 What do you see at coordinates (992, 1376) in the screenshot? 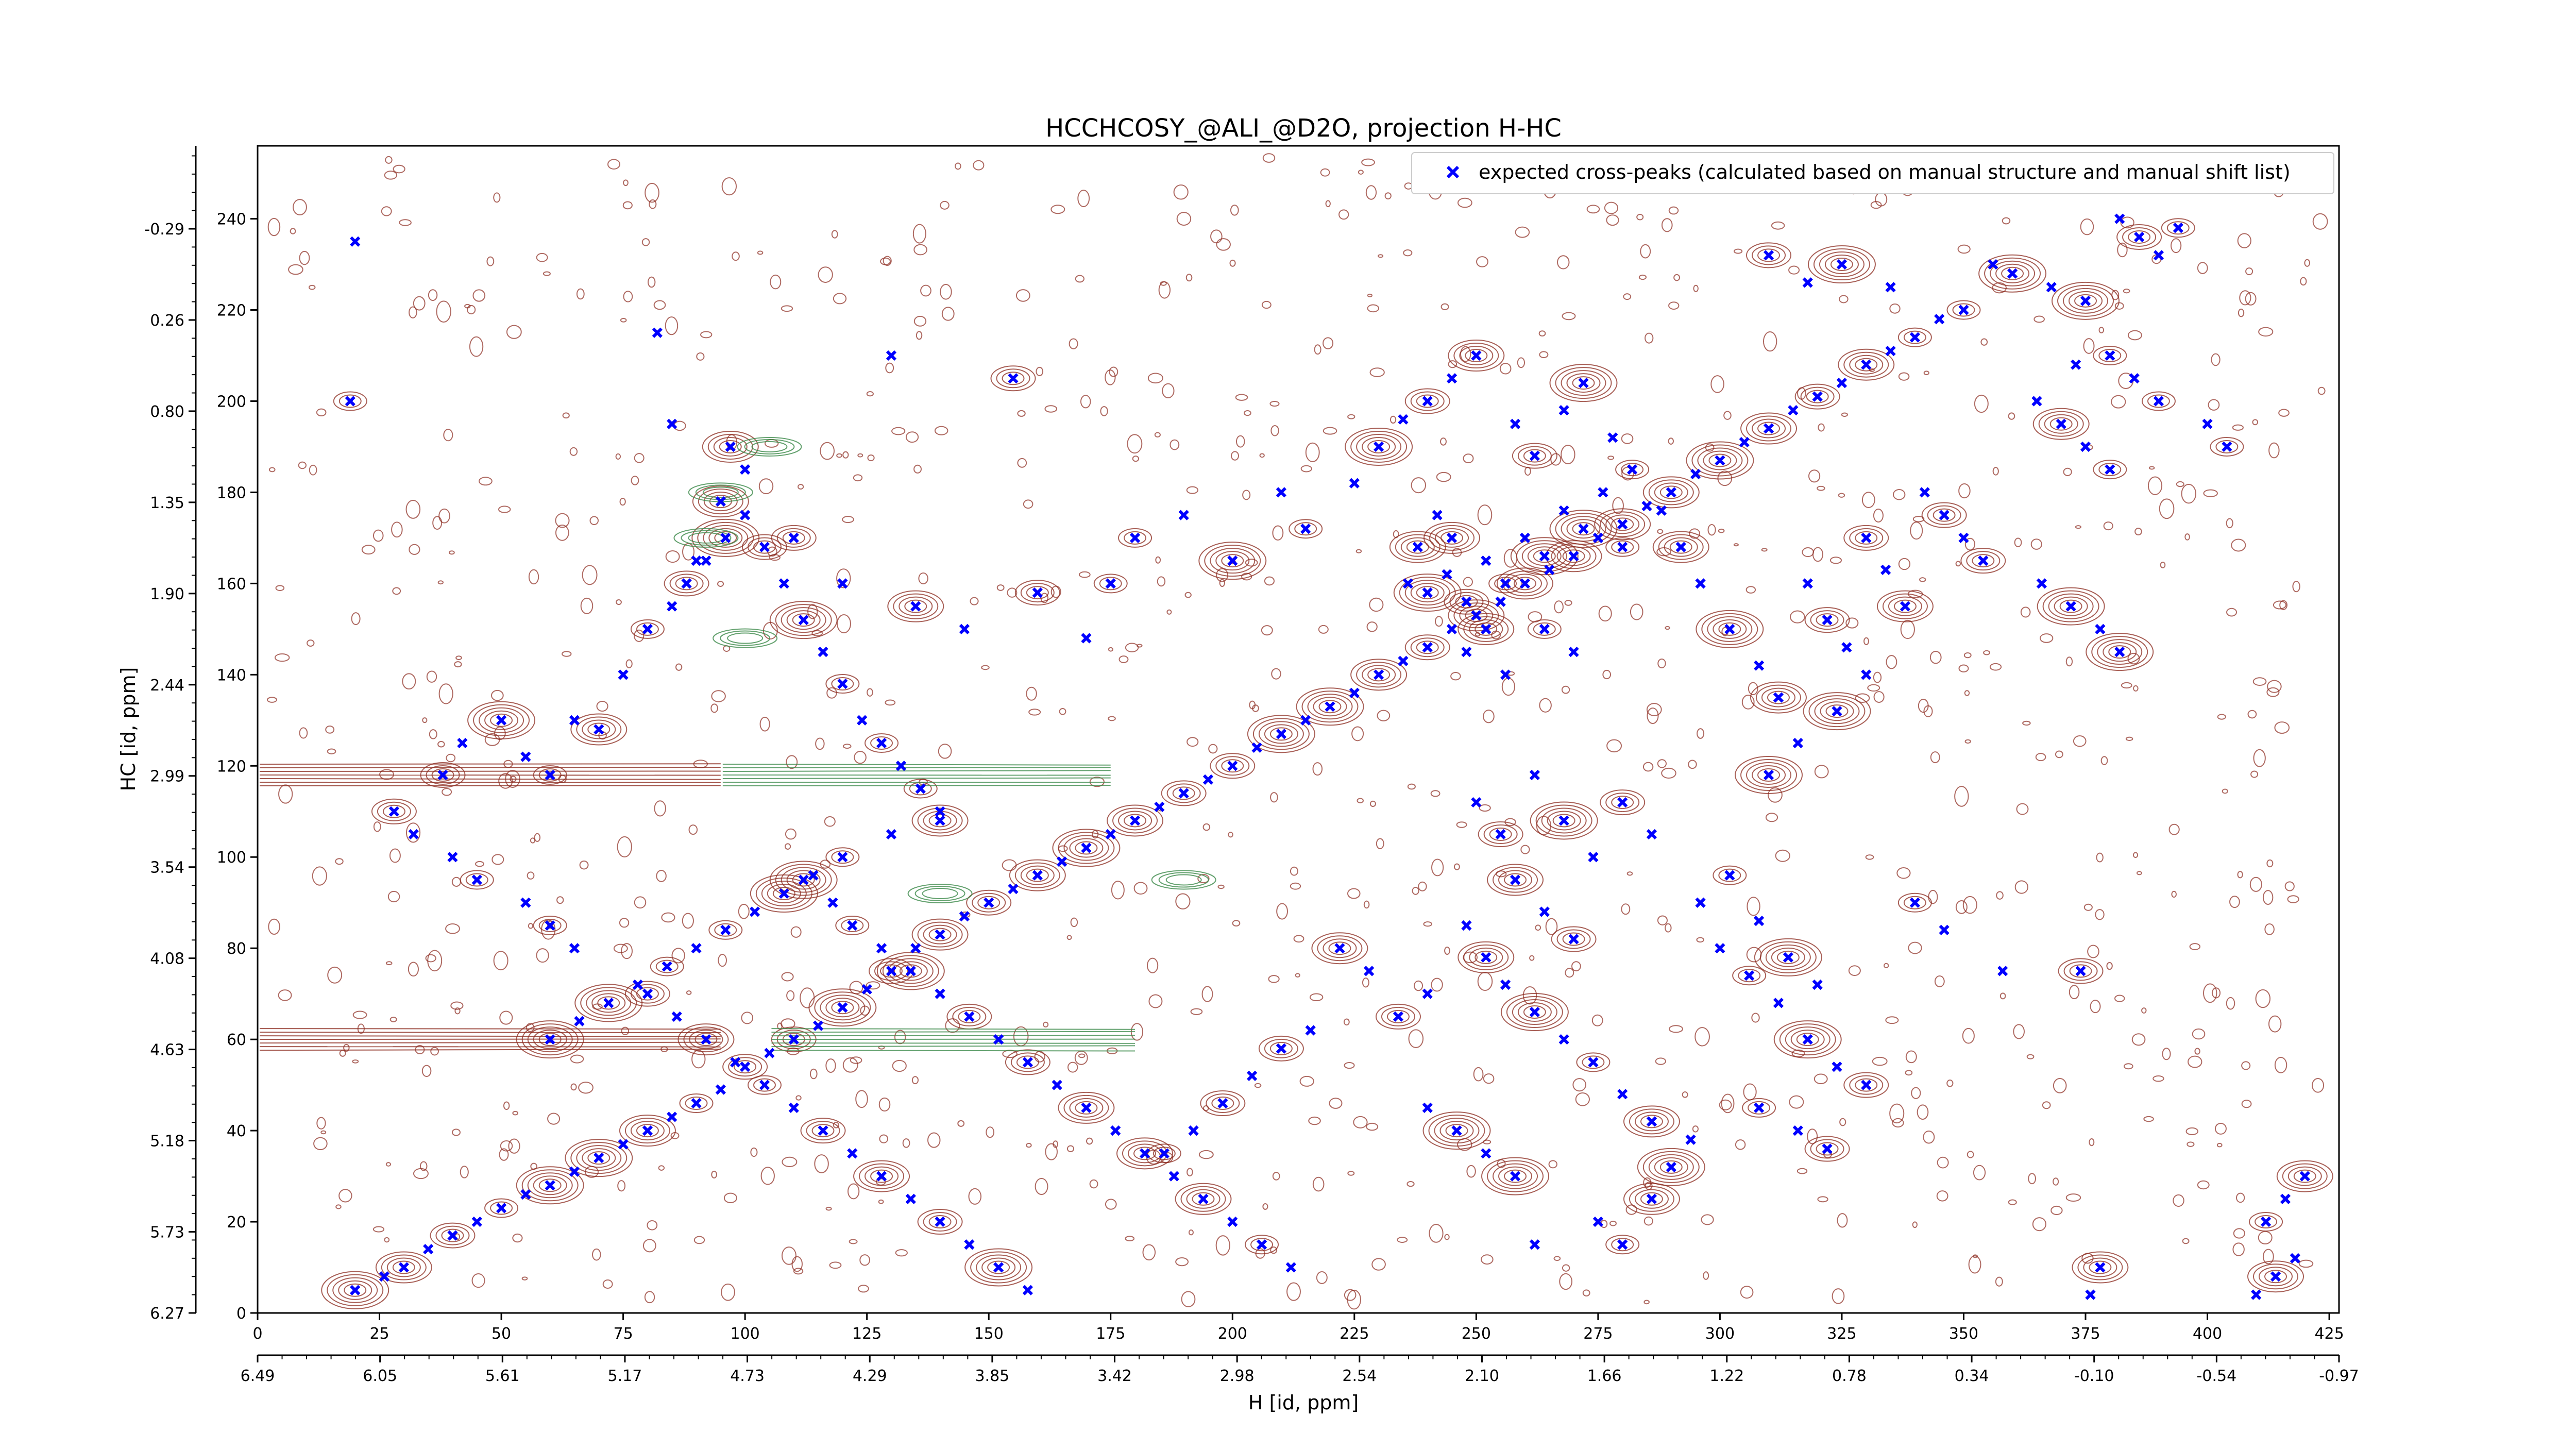
I see `x-ppm-tick-label: 3.85` at bounding box center [992, 1376].